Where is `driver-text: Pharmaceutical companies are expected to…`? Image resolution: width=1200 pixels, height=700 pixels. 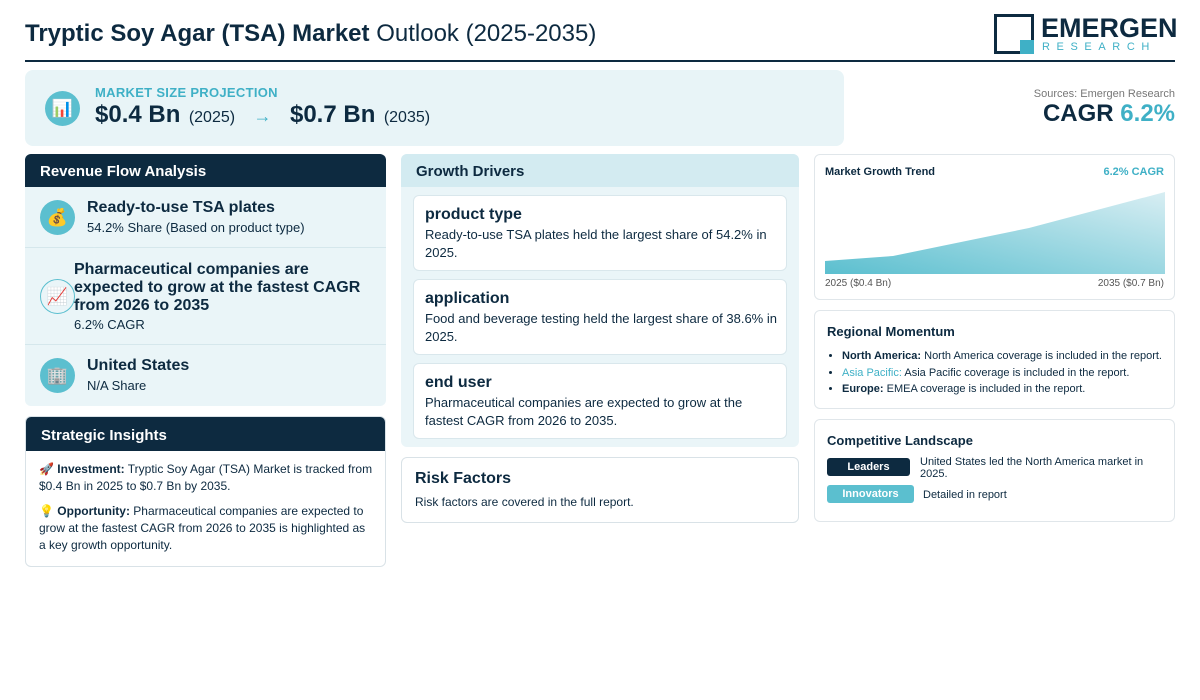 driver-text: Pharmaceutical companies are expected to… is located at coordinates (584, 411).